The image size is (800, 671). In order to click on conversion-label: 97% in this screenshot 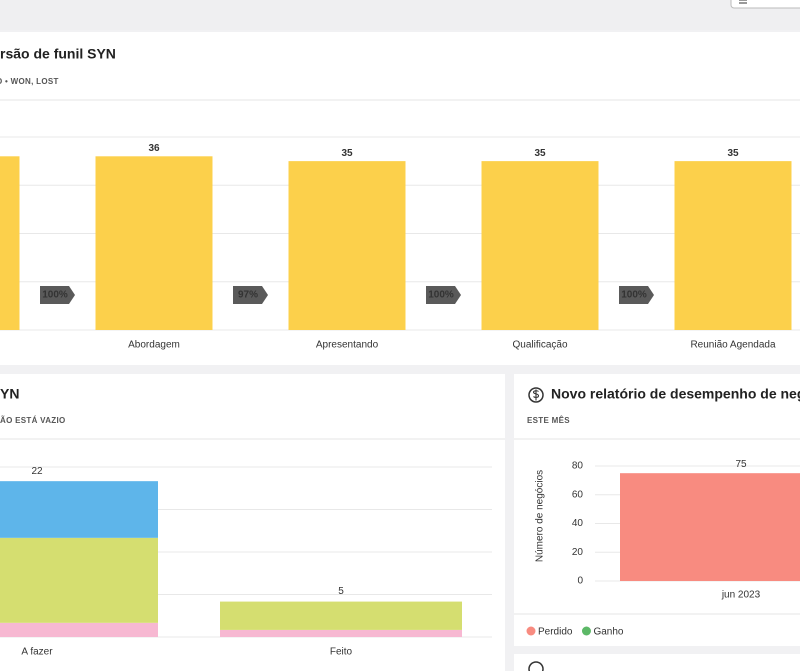, I will do `click(248, 295)`.